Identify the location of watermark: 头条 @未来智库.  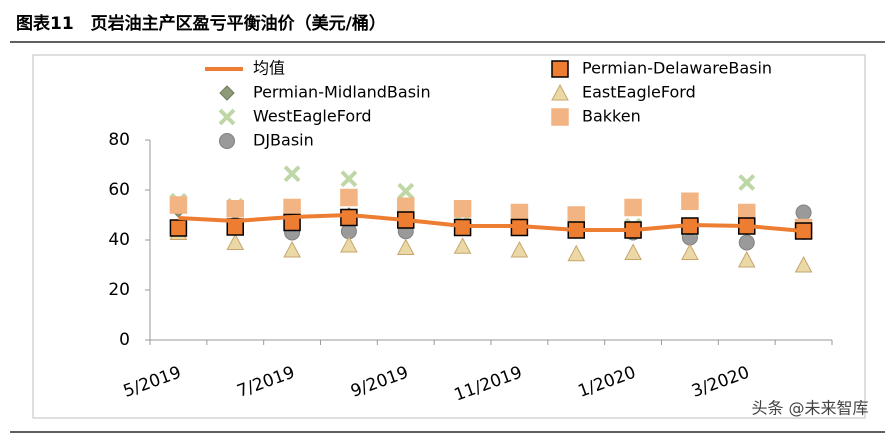
(809, 408).